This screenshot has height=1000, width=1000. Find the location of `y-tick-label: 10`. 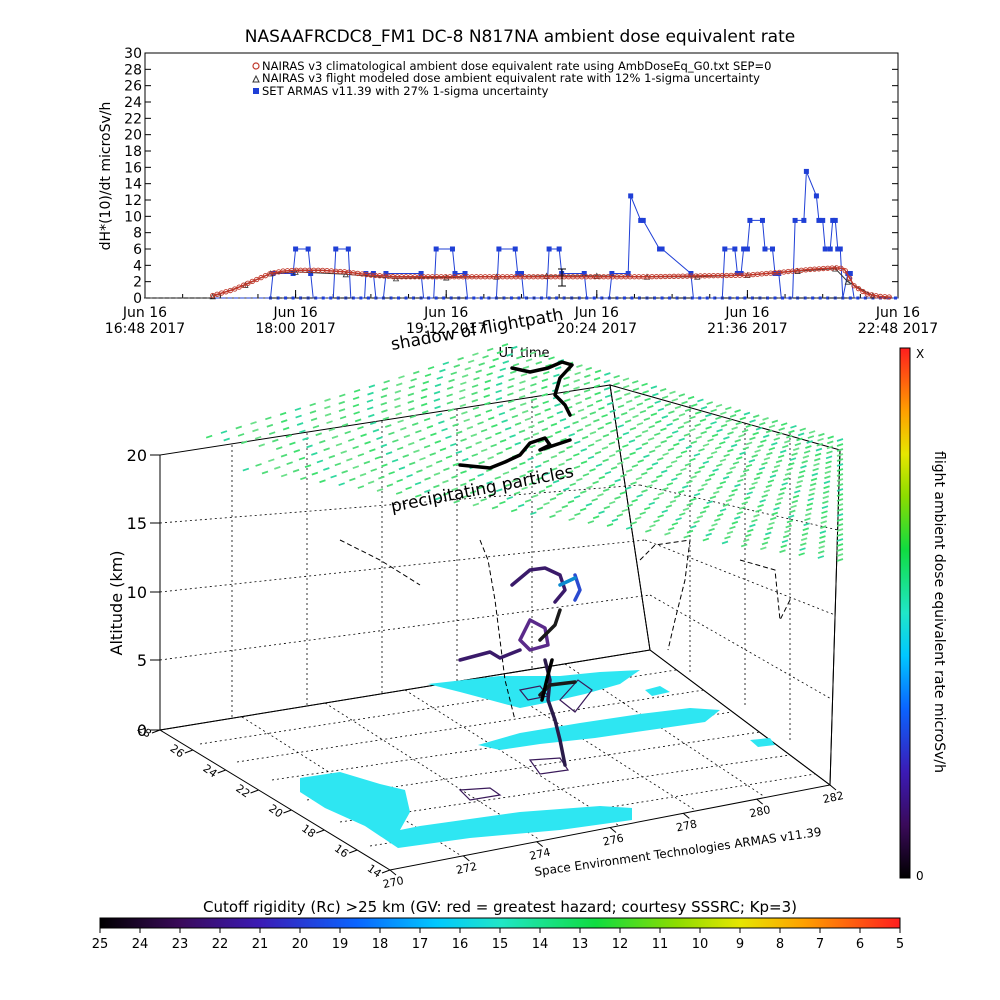

y-tick-label: 10 is located at coordinates (133, 217).